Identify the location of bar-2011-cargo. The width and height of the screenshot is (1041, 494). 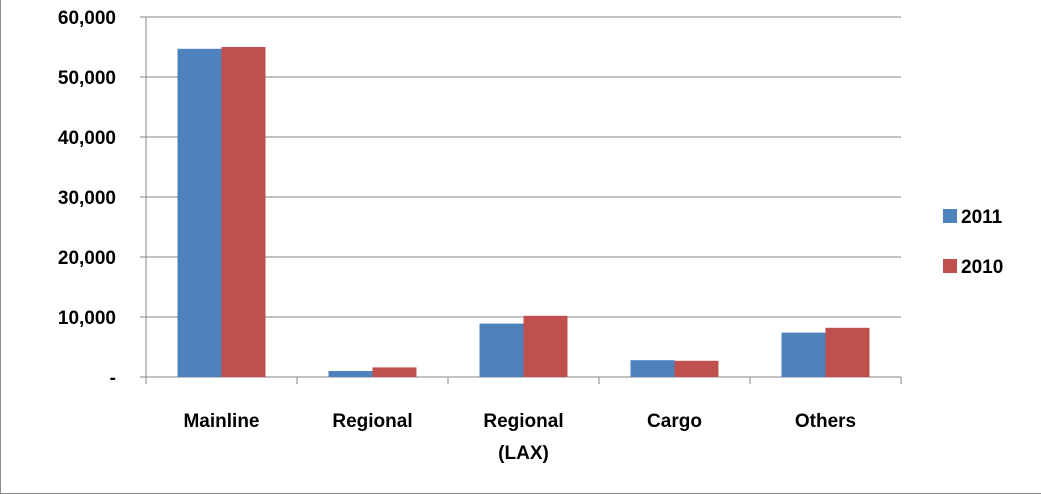
(652, 368).